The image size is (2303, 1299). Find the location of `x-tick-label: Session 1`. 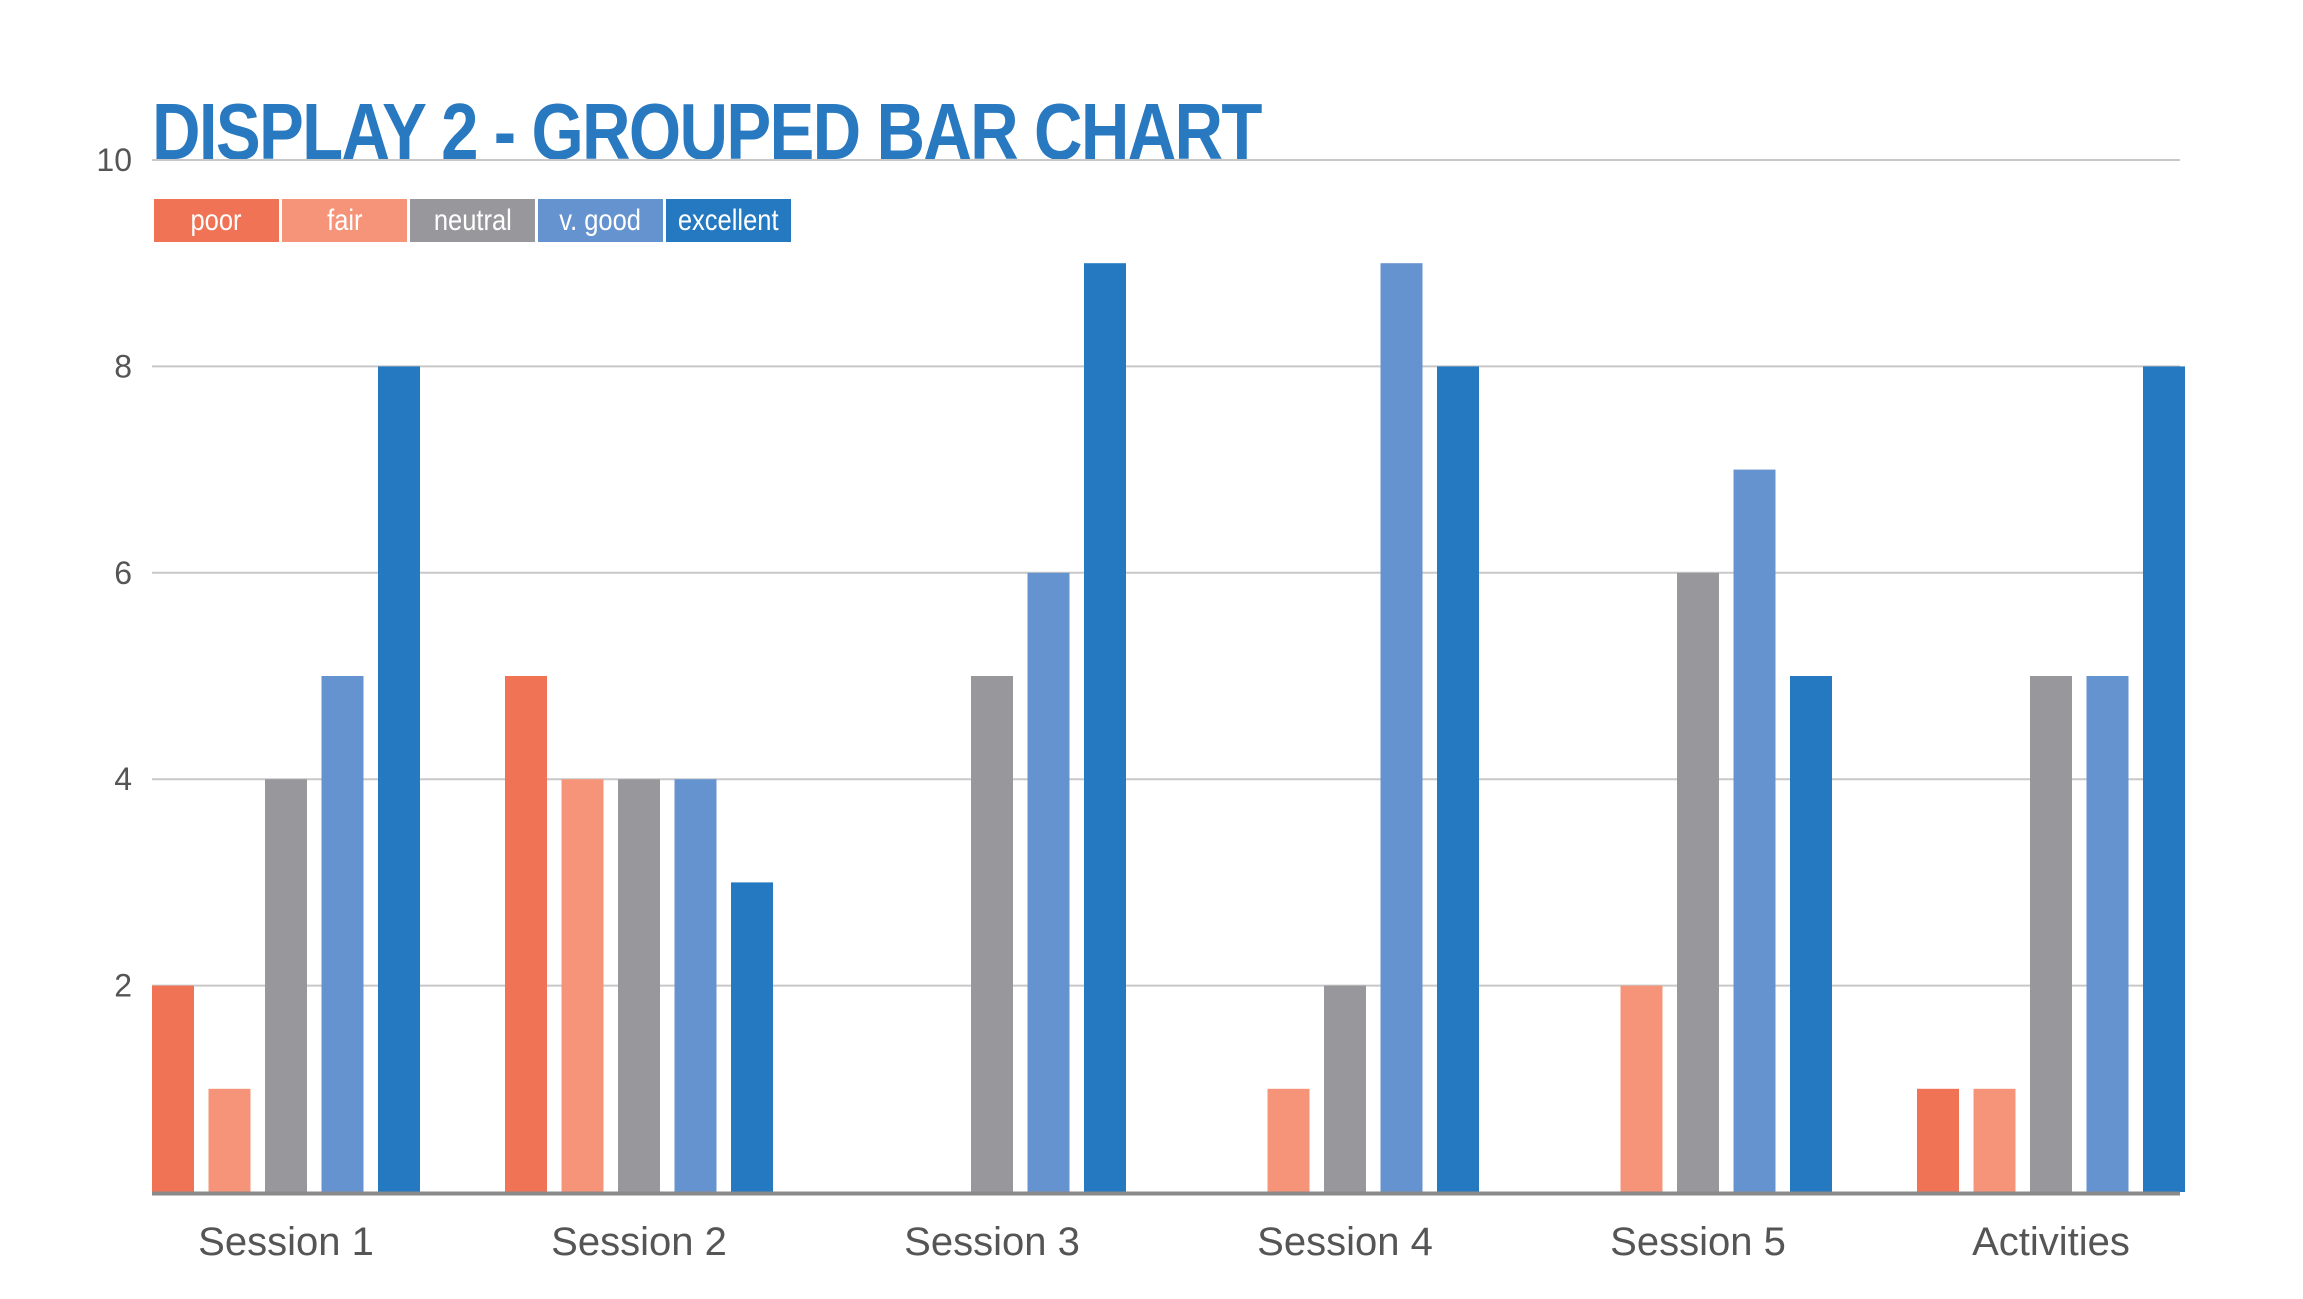

x-tick-label: Session 1 is located at coordinates (286, 1242).